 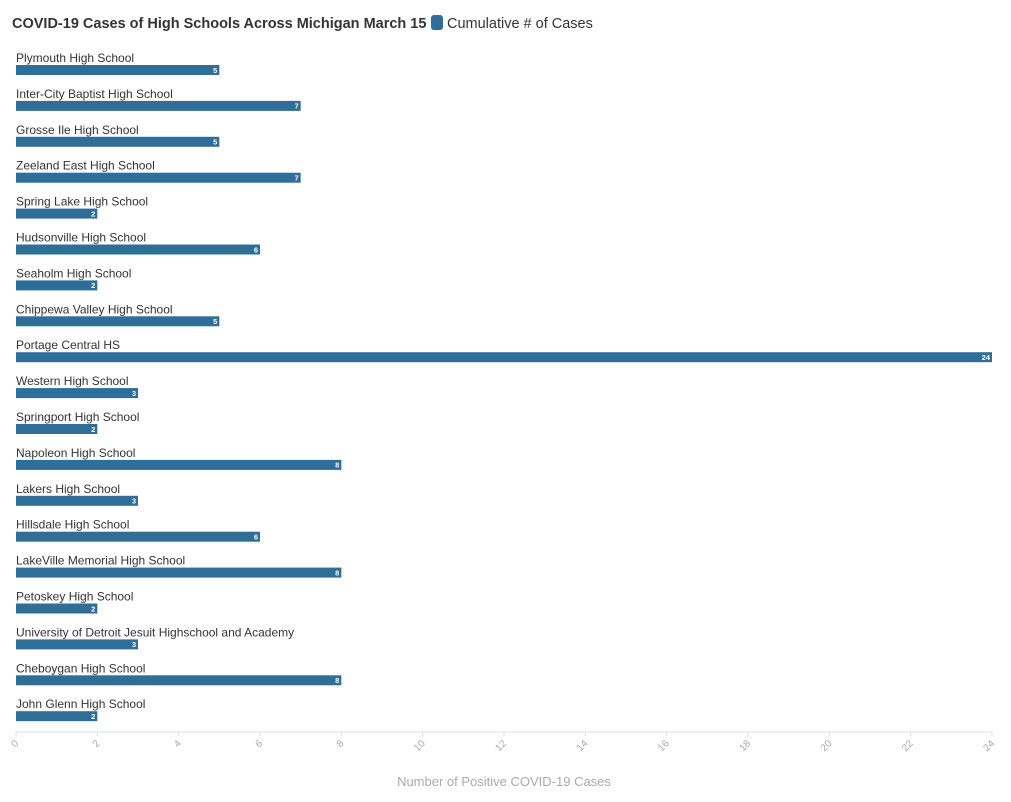 What do you see at coordinates (75, 58) in the screenshot?
I see `category-label: Plymouth High School` at bounding box center [75, 58].